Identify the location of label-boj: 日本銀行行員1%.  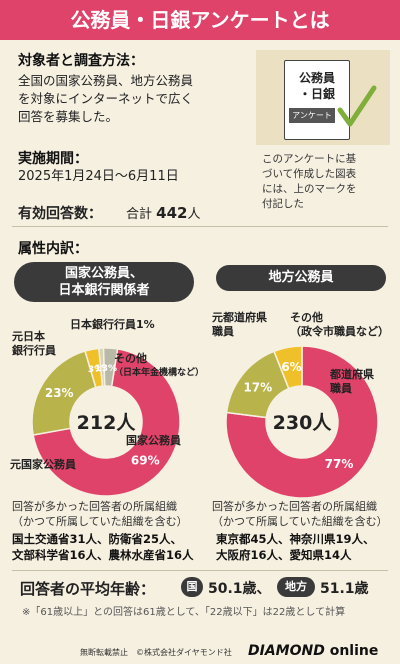
(112, 325).